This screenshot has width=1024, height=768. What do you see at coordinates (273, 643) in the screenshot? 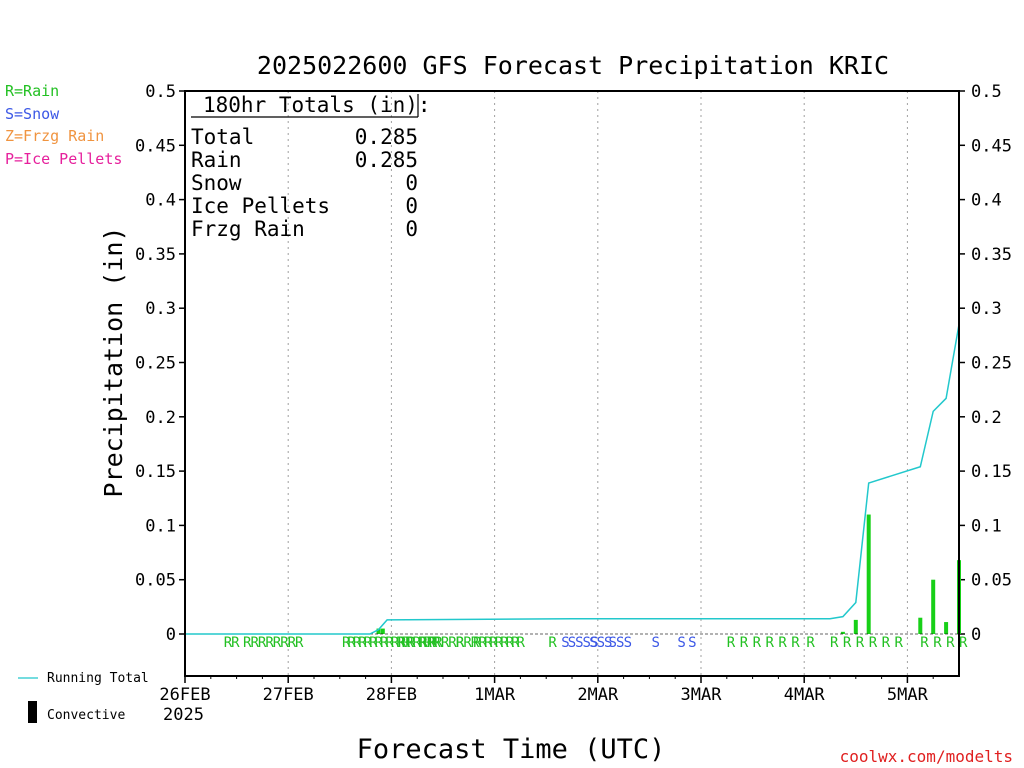
I see `ptype-label: RRRRRRRR` at bounding box center [273, 643].